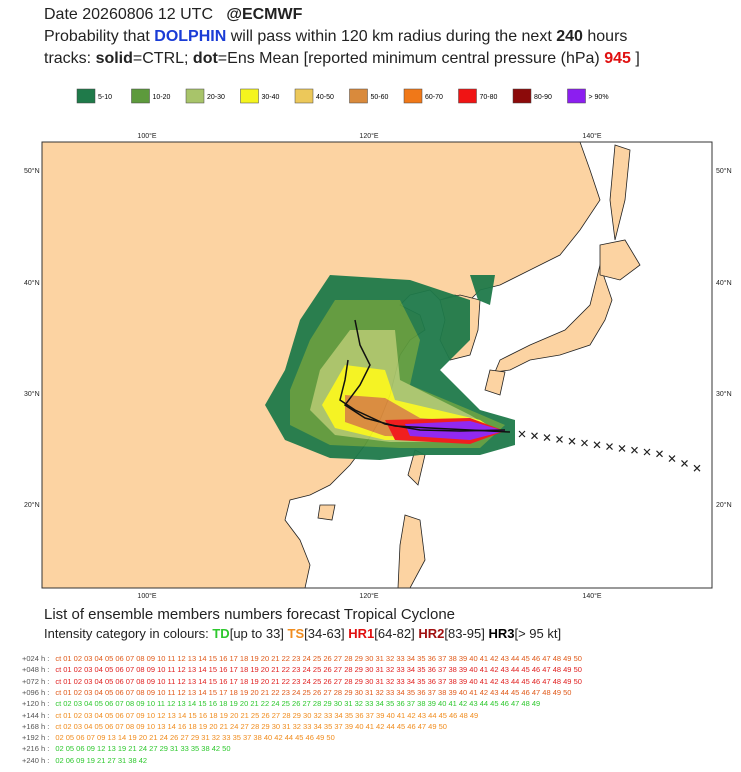 Image resolution: width=741 pixels, height=772 pixels. I want to click on lat-label: 30°N, so click(32, 394).